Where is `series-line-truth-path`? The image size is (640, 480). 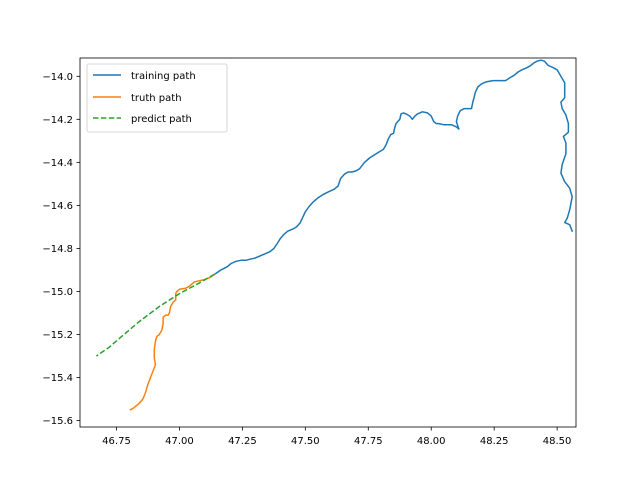
series-line-truth-path is located at coordinates (172, 342).